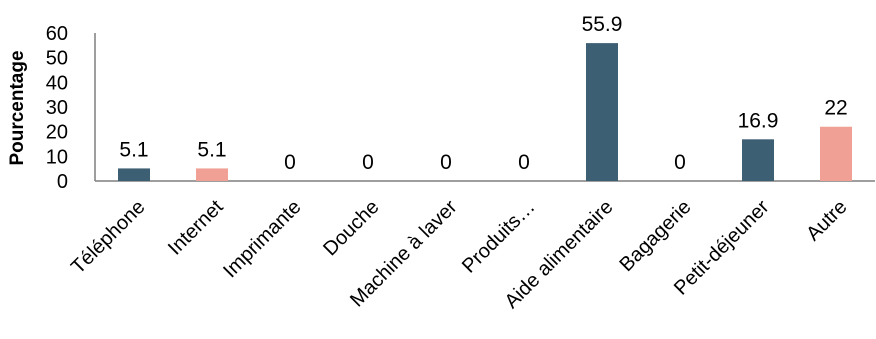  Describe the element at coordinates (57, 83) in the screenshot. I see `y-tick-label: 40` at that location.